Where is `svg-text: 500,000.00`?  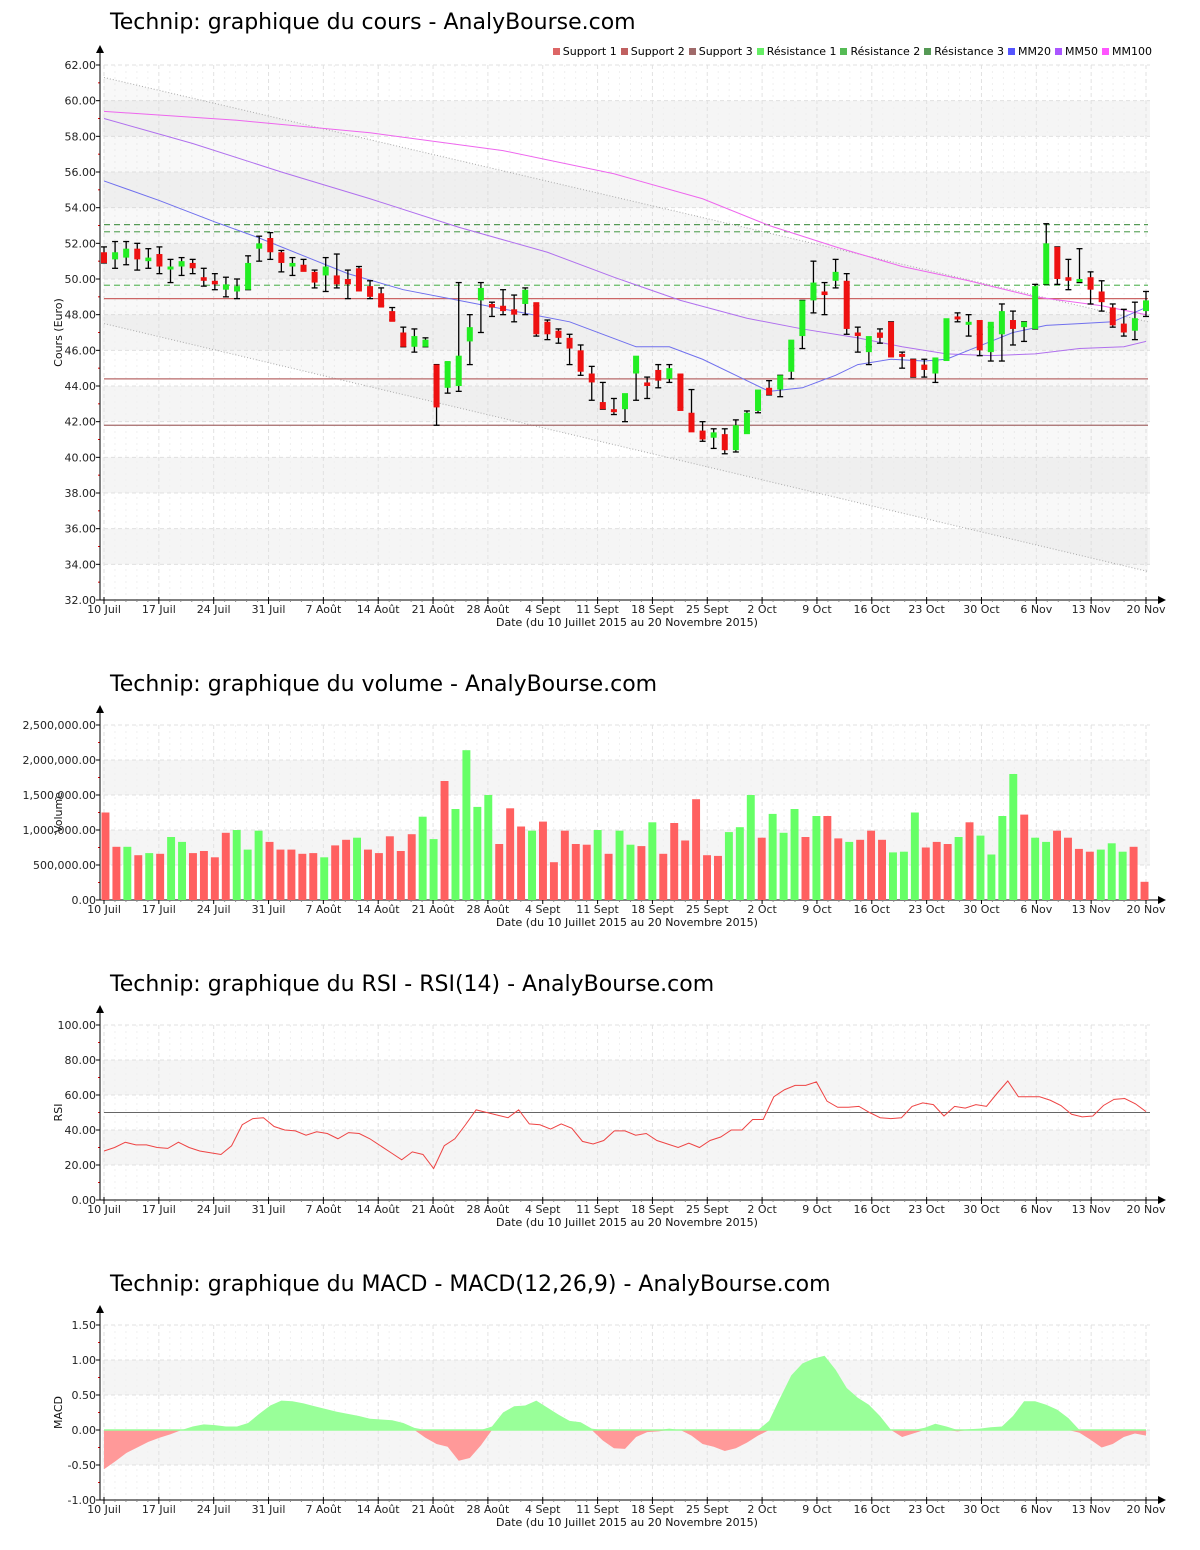
svg-text: 500,000.00 is located at coordinates (64, 865).